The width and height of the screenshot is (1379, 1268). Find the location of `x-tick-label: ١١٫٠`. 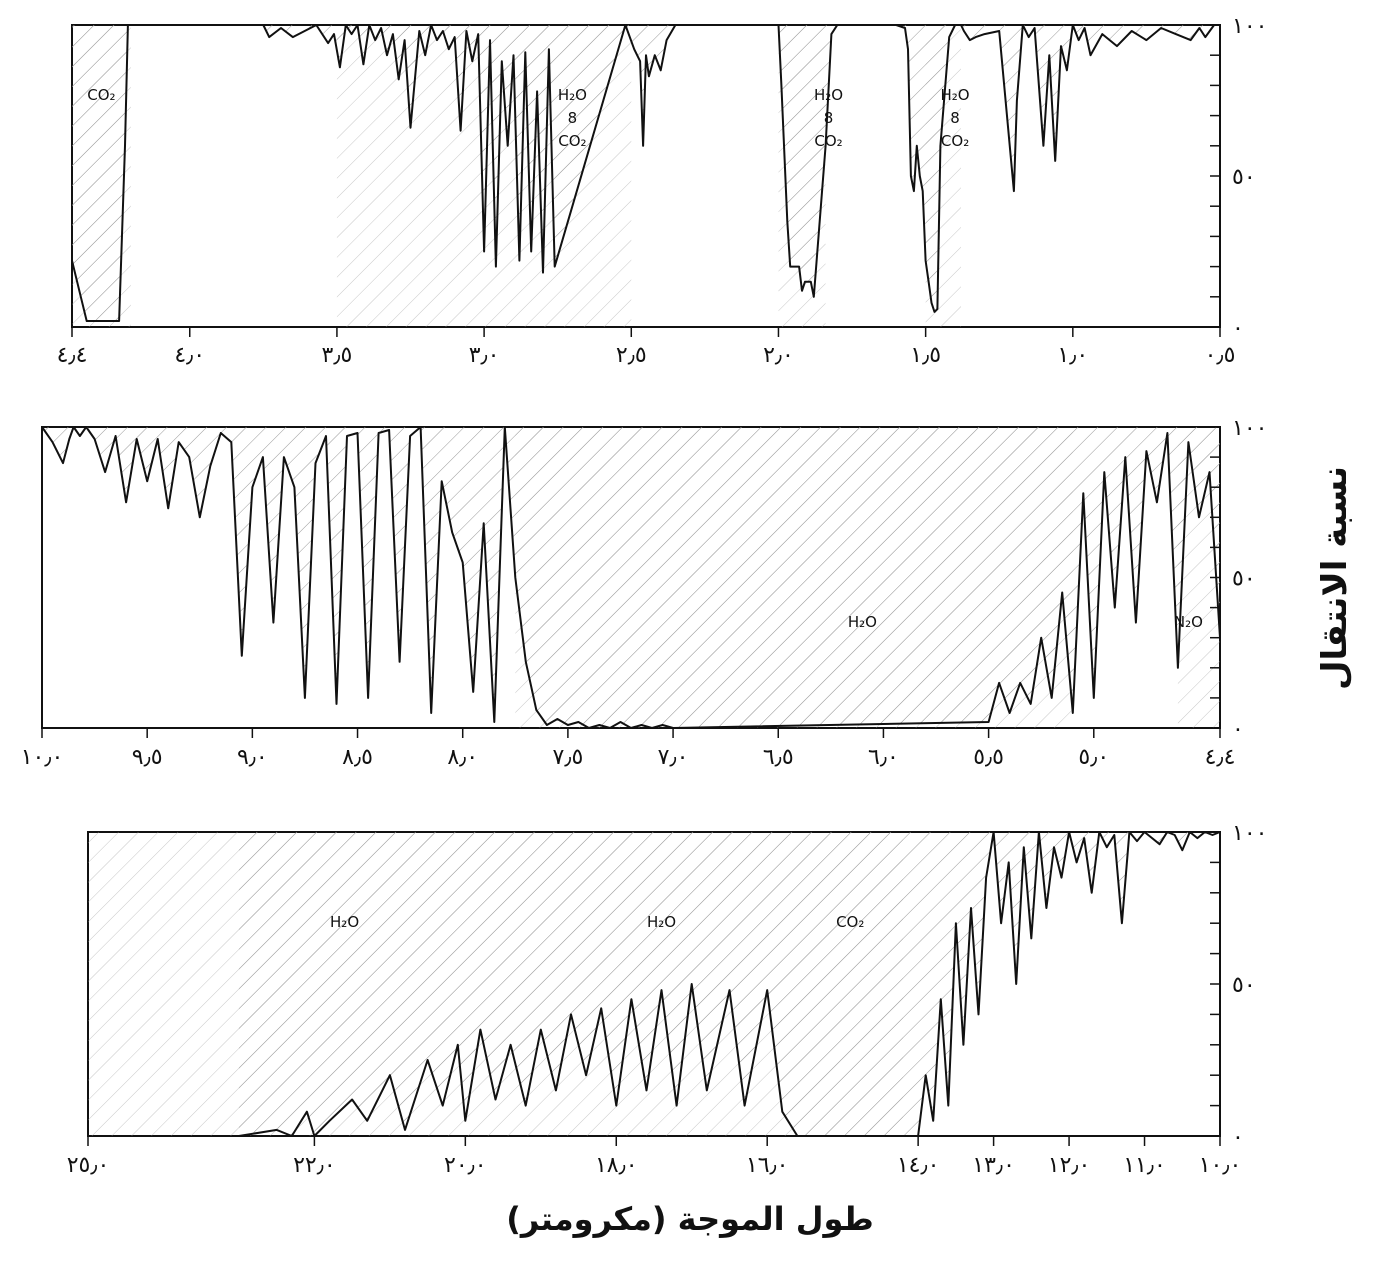

x-tick-label: ١١٫٠ is located at coordinates (1144, 1165).